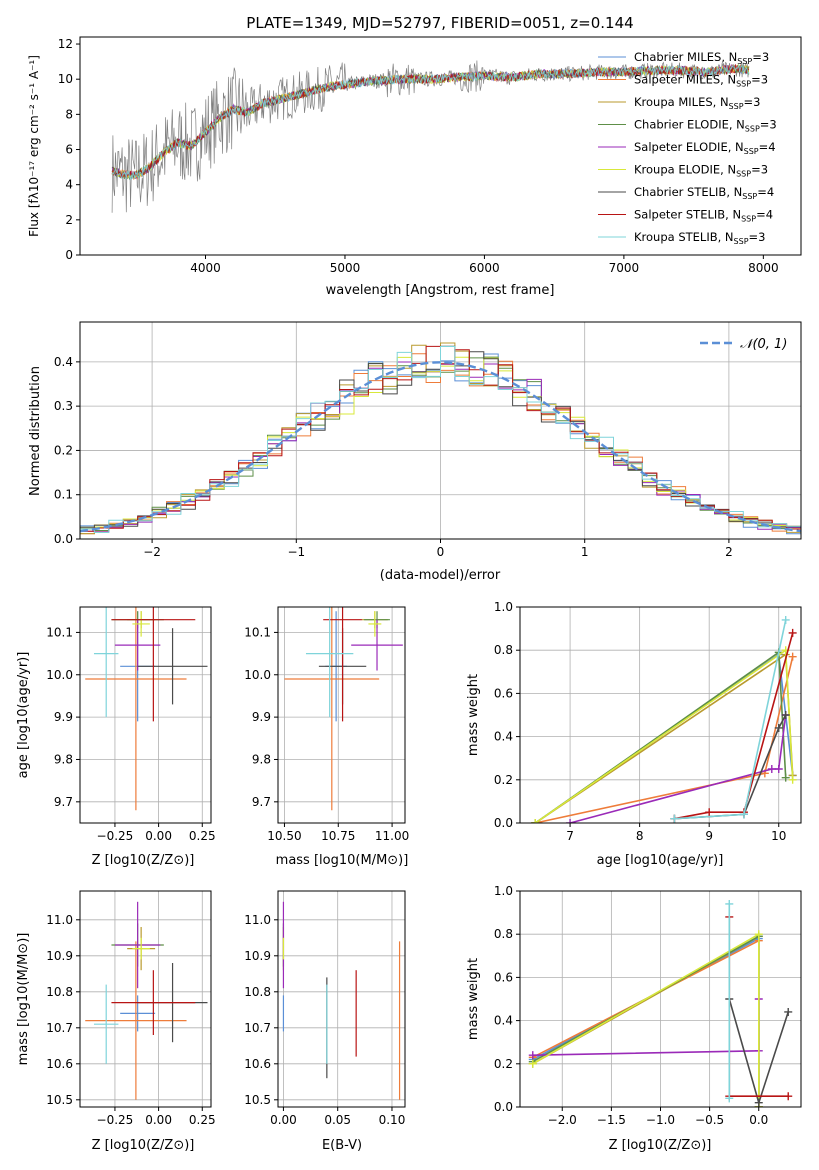 The image size is (819, 1170). I want to click on y-tick-label: 2, so click(69, 220).